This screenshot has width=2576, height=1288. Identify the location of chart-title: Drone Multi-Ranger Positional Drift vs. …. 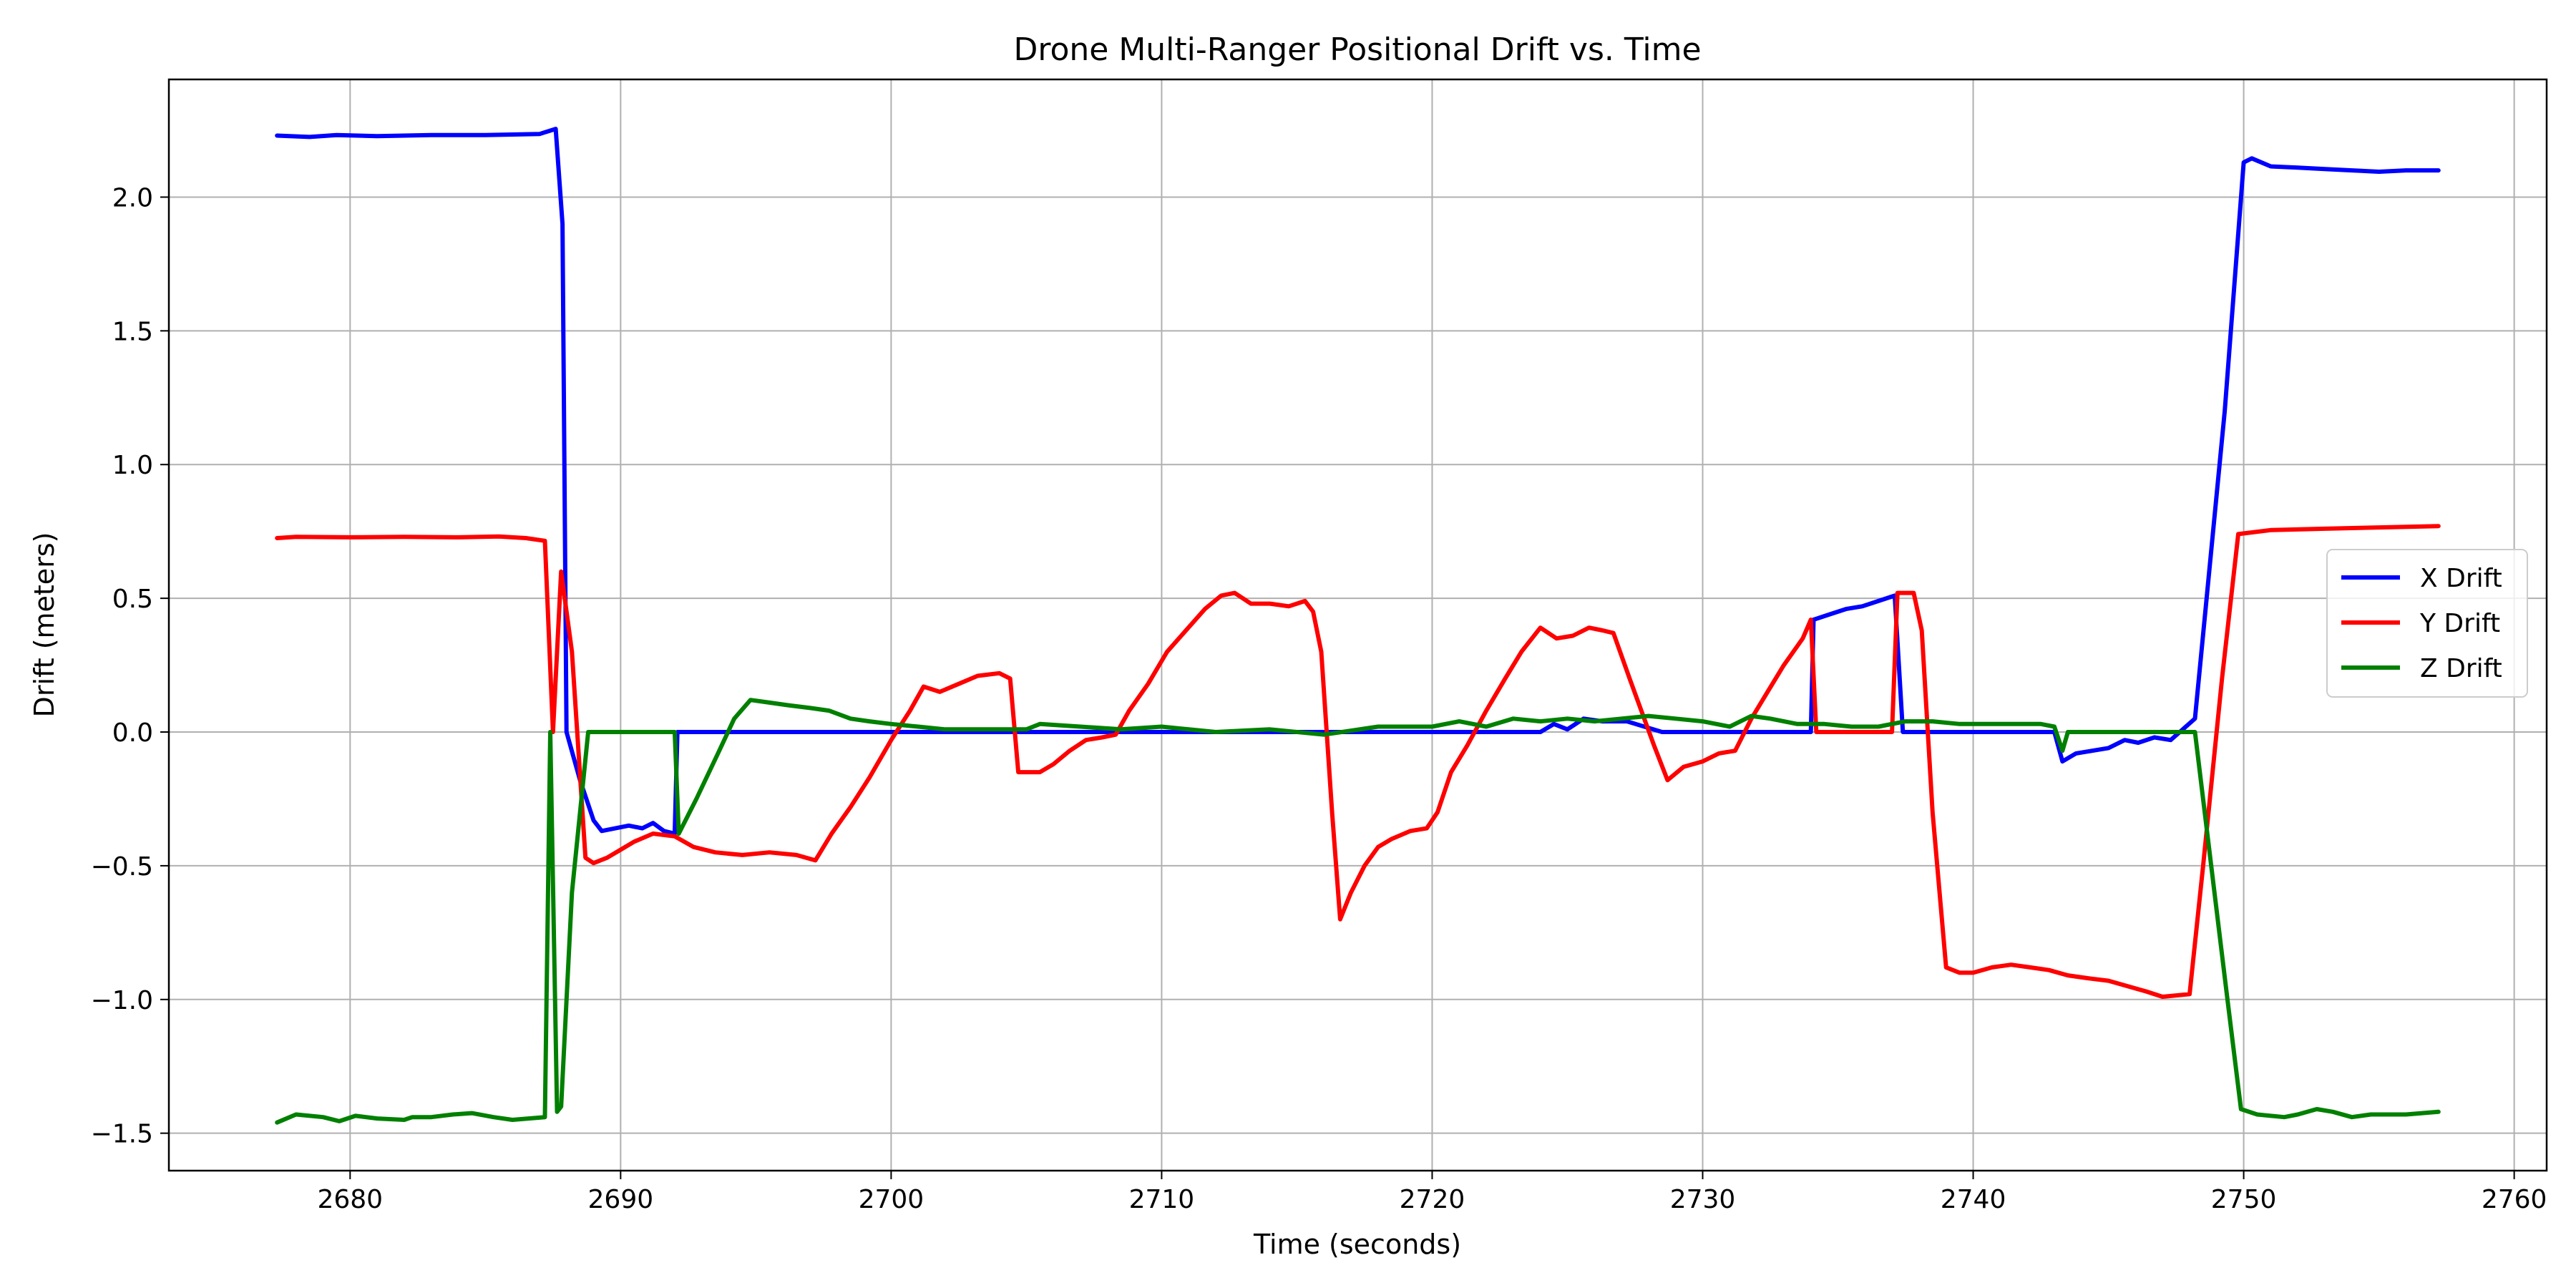
(1357, 49).